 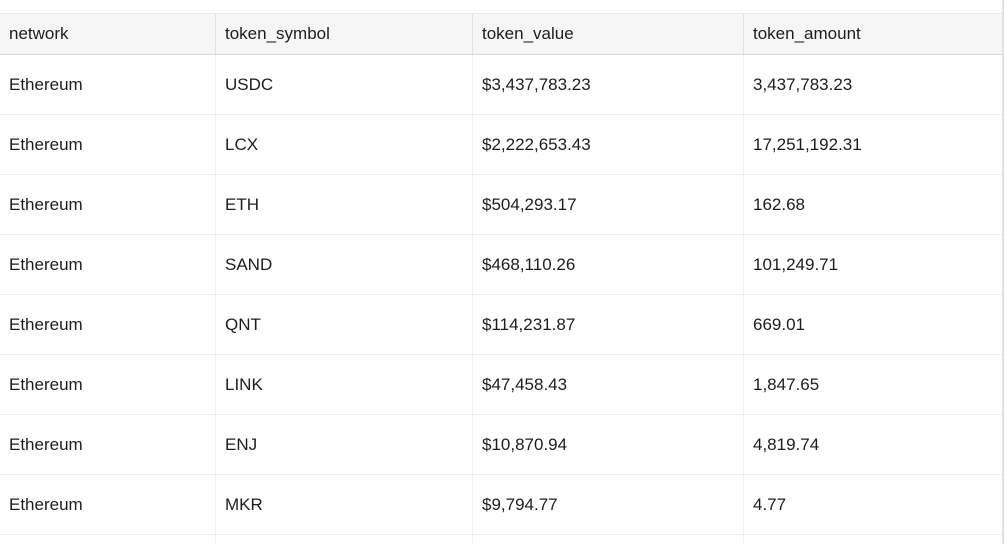 What do you see at coordinates (873, 539) in the screenshot?
I see `cell-token-amount` at bounding box center [873, 539].